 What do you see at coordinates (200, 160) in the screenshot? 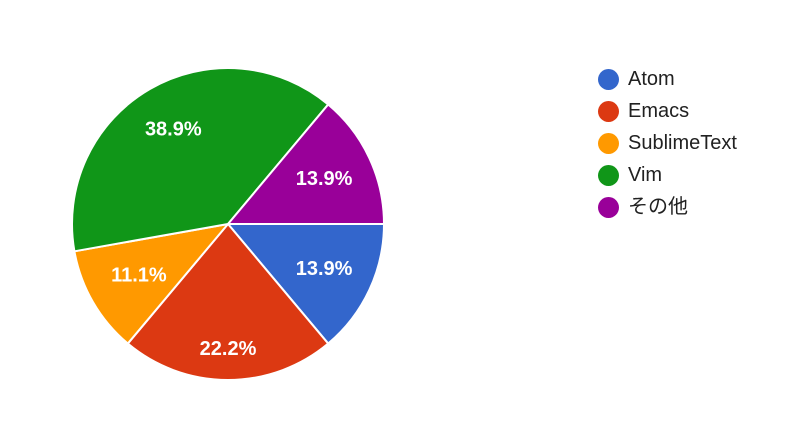
I see `pie-slice-vim` at bounding box center [200, 160].